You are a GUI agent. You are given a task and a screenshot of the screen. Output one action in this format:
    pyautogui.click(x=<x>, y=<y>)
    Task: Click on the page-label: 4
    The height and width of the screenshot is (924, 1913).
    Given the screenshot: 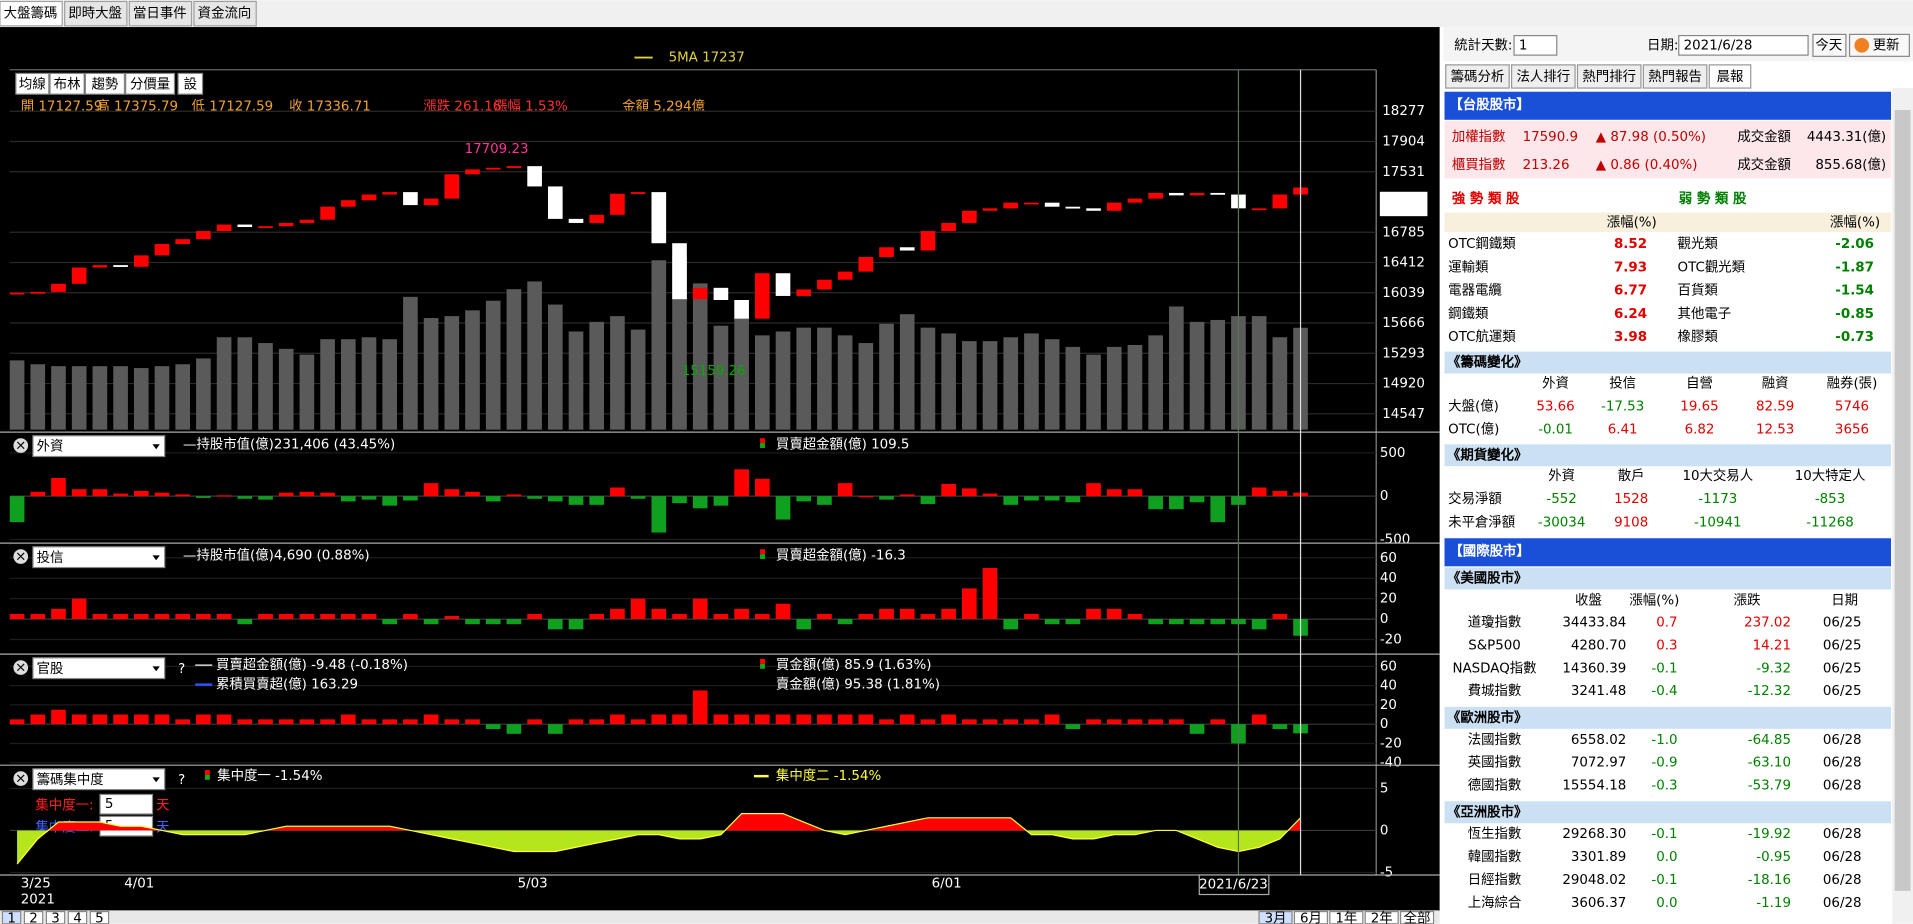 What is the action you would take?
    pyautogui.click(x=77, y=917)
    